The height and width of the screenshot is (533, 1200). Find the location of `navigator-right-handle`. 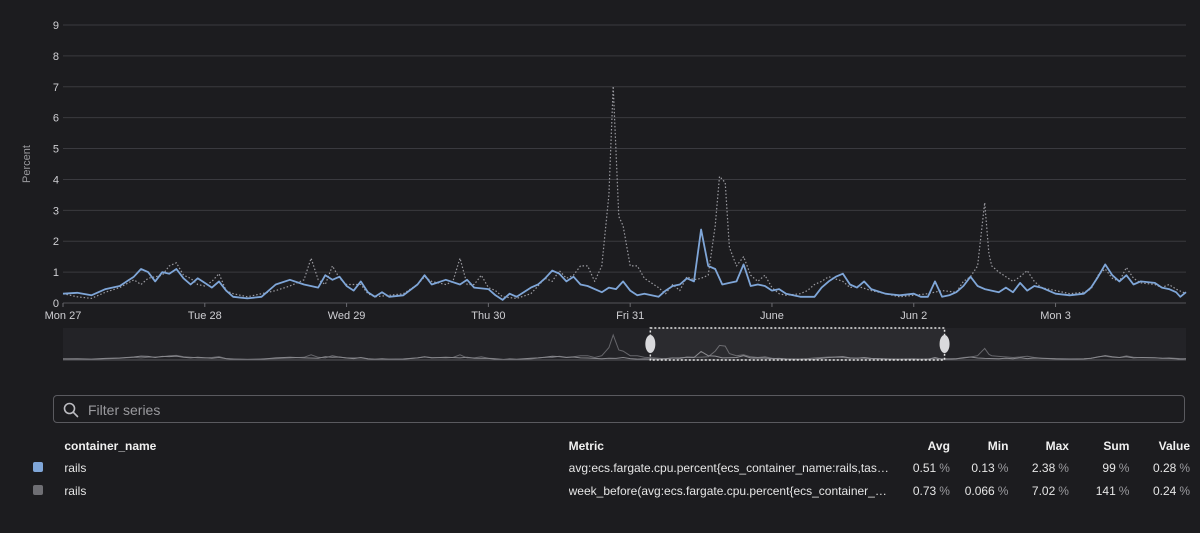

navigator-right-handle is located at coordinates (944, 344).